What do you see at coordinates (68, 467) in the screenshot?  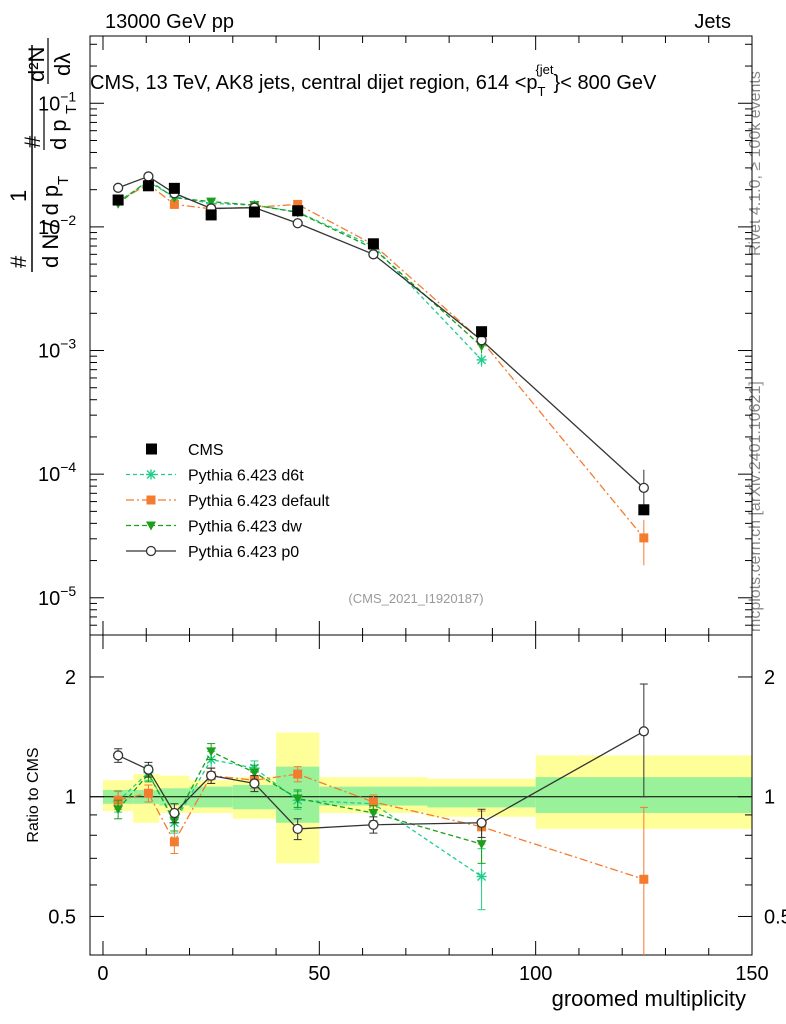 I see `main-ytick-label-exp: −4` at bounding box center [68, 467].